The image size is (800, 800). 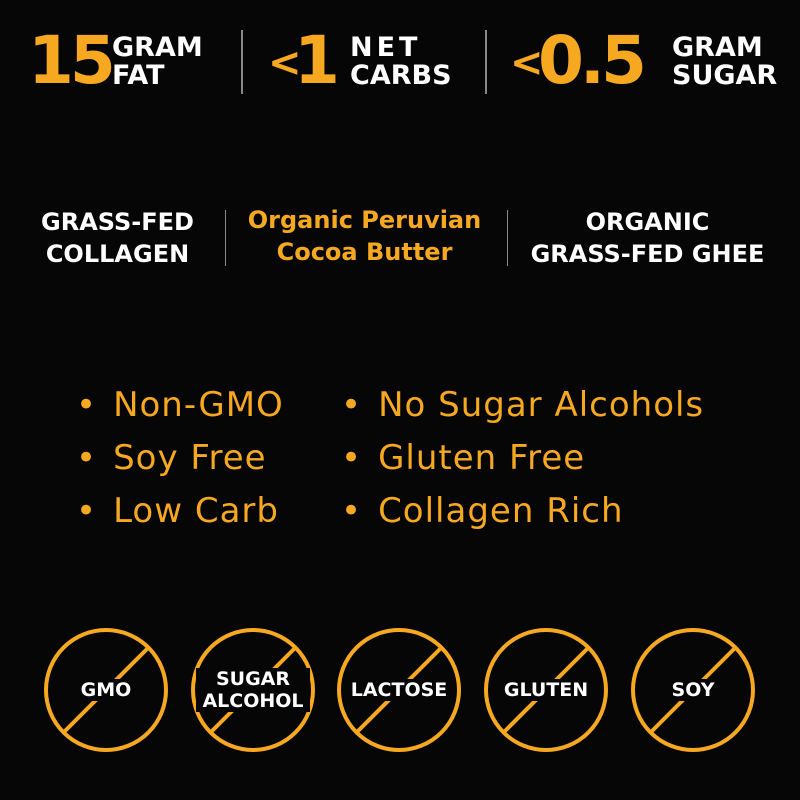 I want to click on stat-fat-label: GRAM FAT, so click(x=157, y=62).